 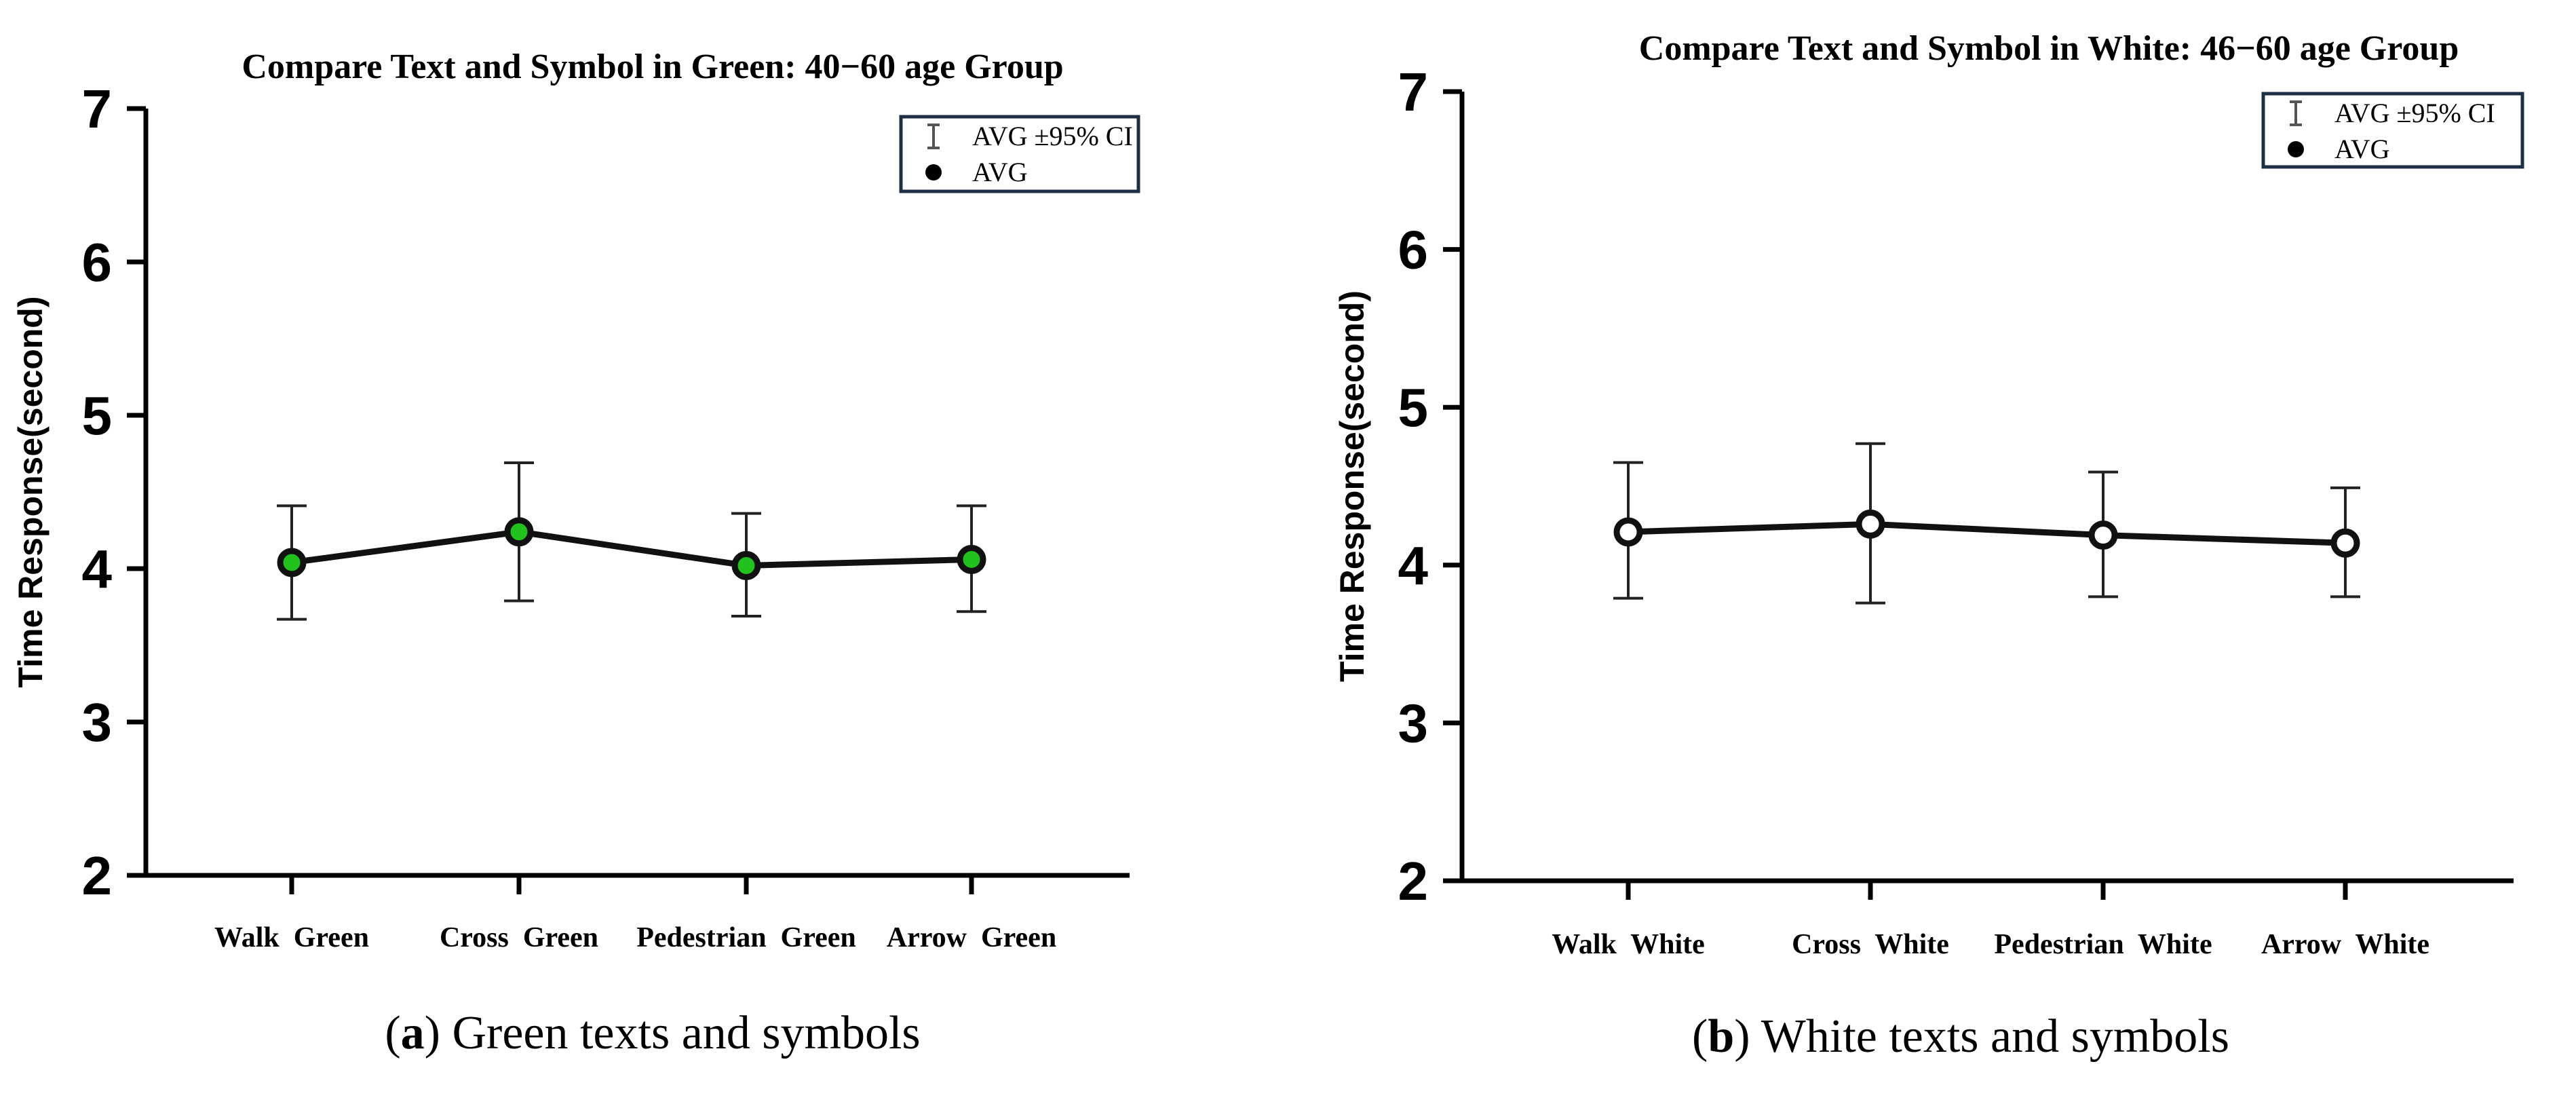 I want to click on x-tick-label: Cross Green, so click(x=519, y=937).